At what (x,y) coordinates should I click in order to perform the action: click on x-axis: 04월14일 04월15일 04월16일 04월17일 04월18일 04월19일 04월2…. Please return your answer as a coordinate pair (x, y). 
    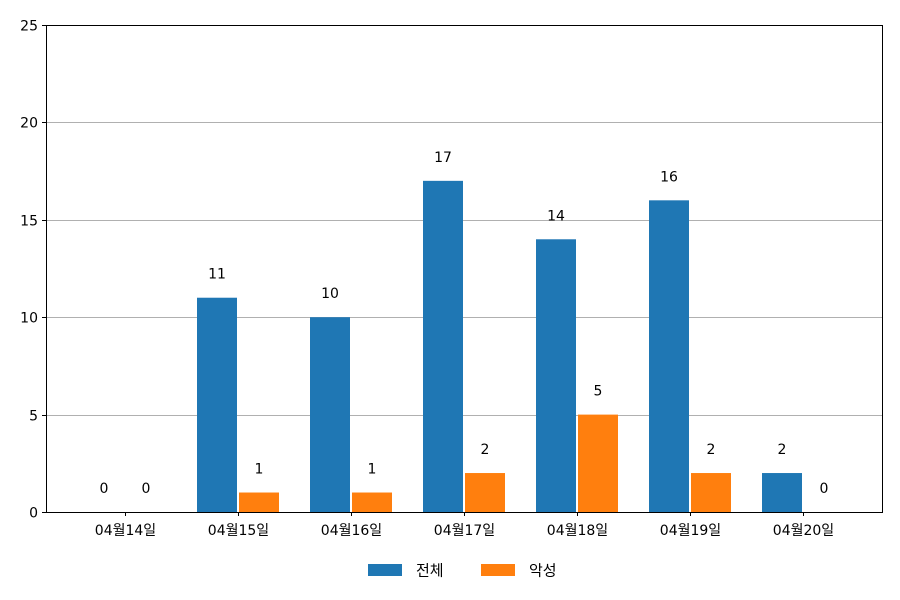
    Looking at the image, I should click on (464, 525).